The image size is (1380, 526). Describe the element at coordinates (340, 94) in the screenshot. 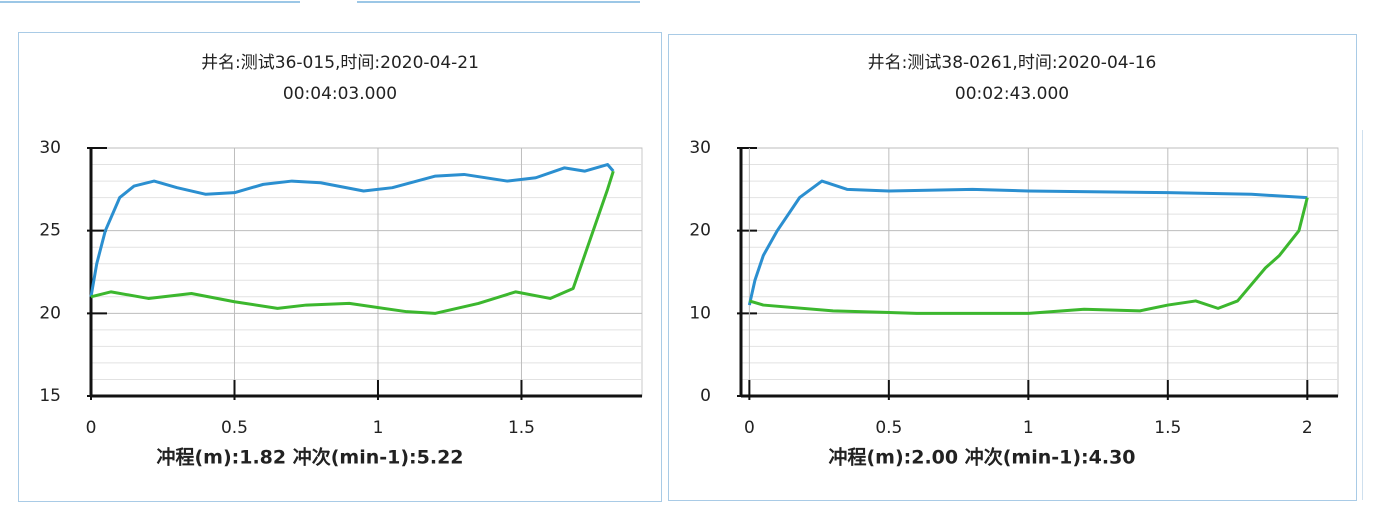

I see `chart-subtitle: 00:04:03.000` at that location.